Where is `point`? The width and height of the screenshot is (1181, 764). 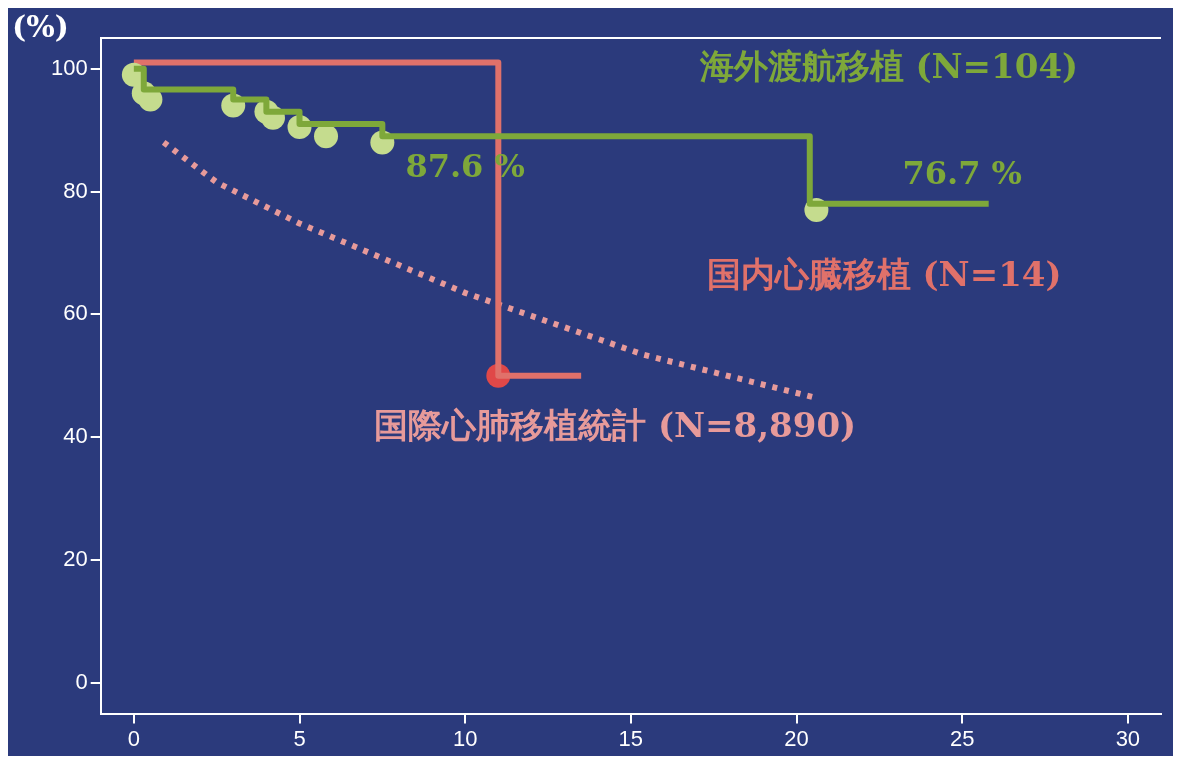 point is located at coordinates (326, 136).